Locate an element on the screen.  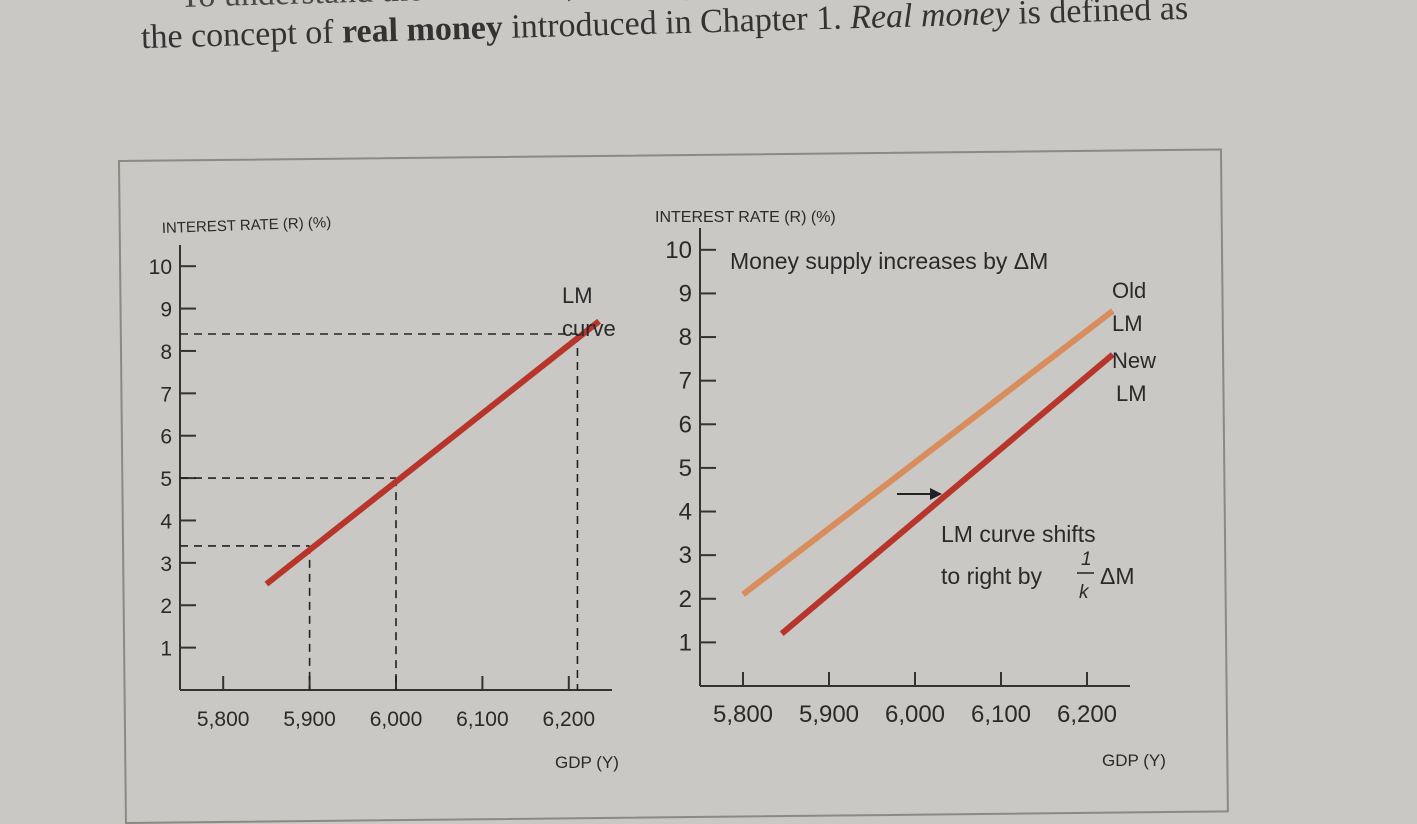
new-lm-label-line-2: LM is located at coordinates (1131, 393).